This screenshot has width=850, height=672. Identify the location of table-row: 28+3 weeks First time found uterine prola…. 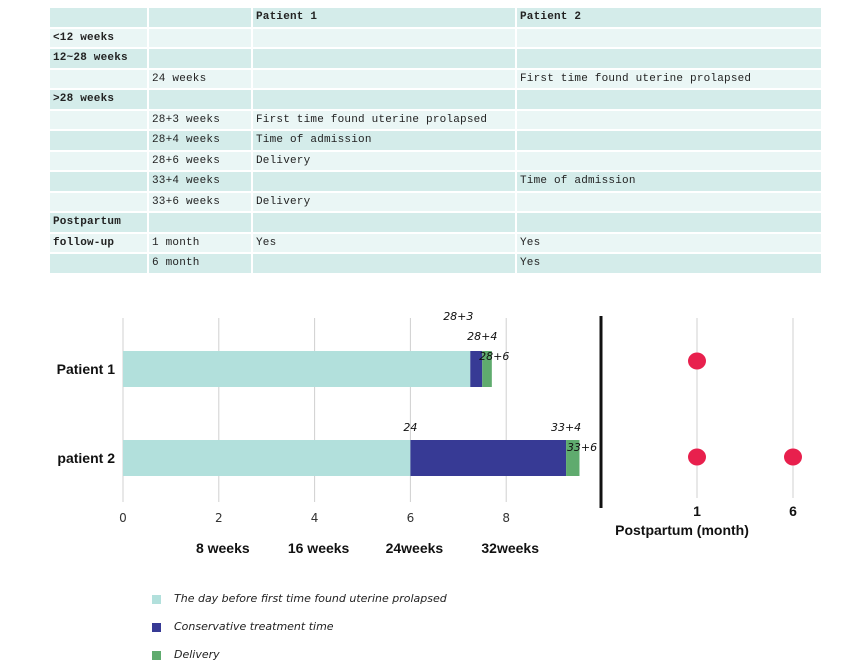
(436, 120).